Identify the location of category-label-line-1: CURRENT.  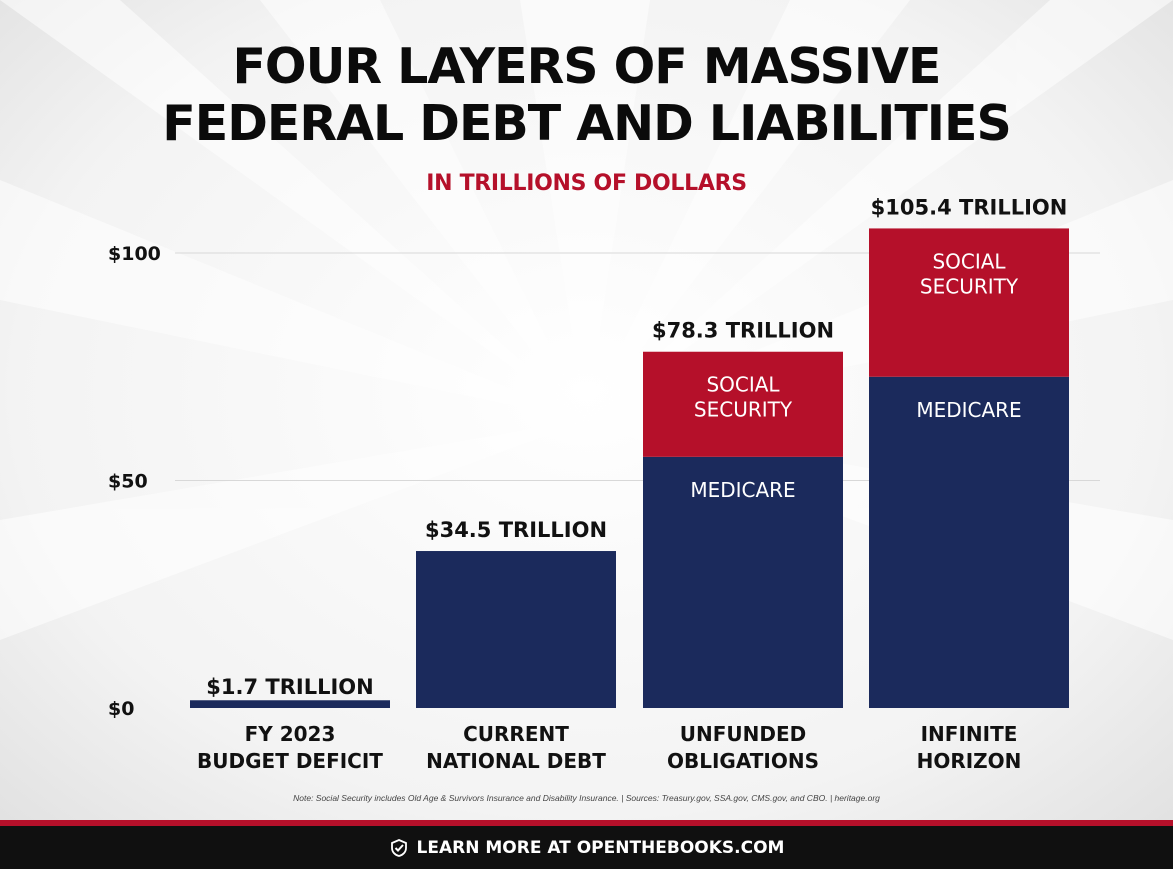
(516, 734).